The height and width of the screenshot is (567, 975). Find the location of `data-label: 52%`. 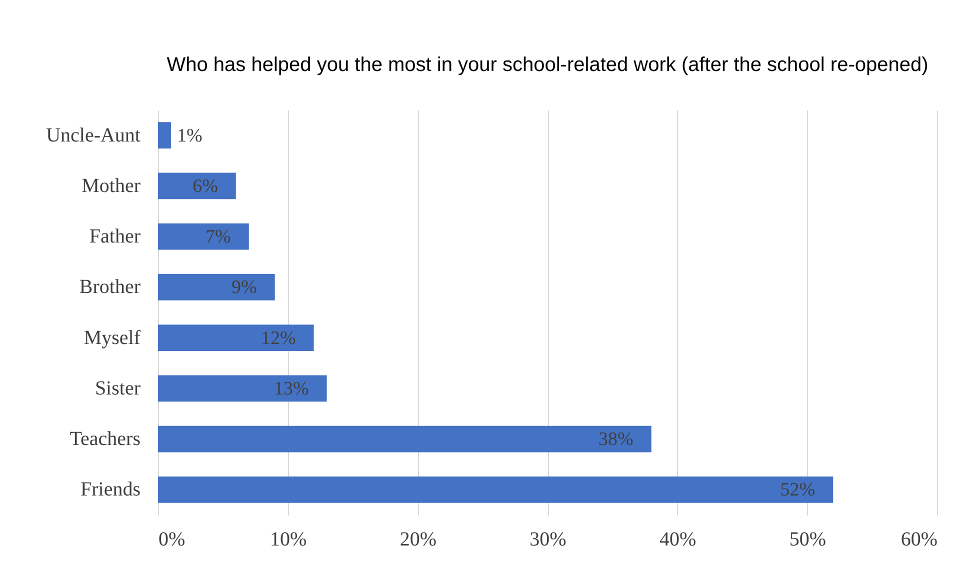

data-label: 52% is located at coordinates (798, 490).